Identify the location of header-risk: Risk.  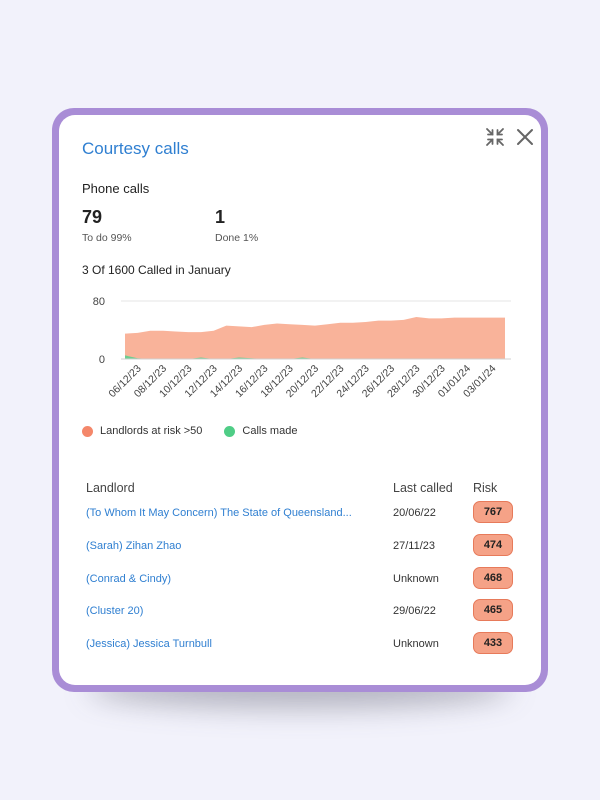
(485, 488).